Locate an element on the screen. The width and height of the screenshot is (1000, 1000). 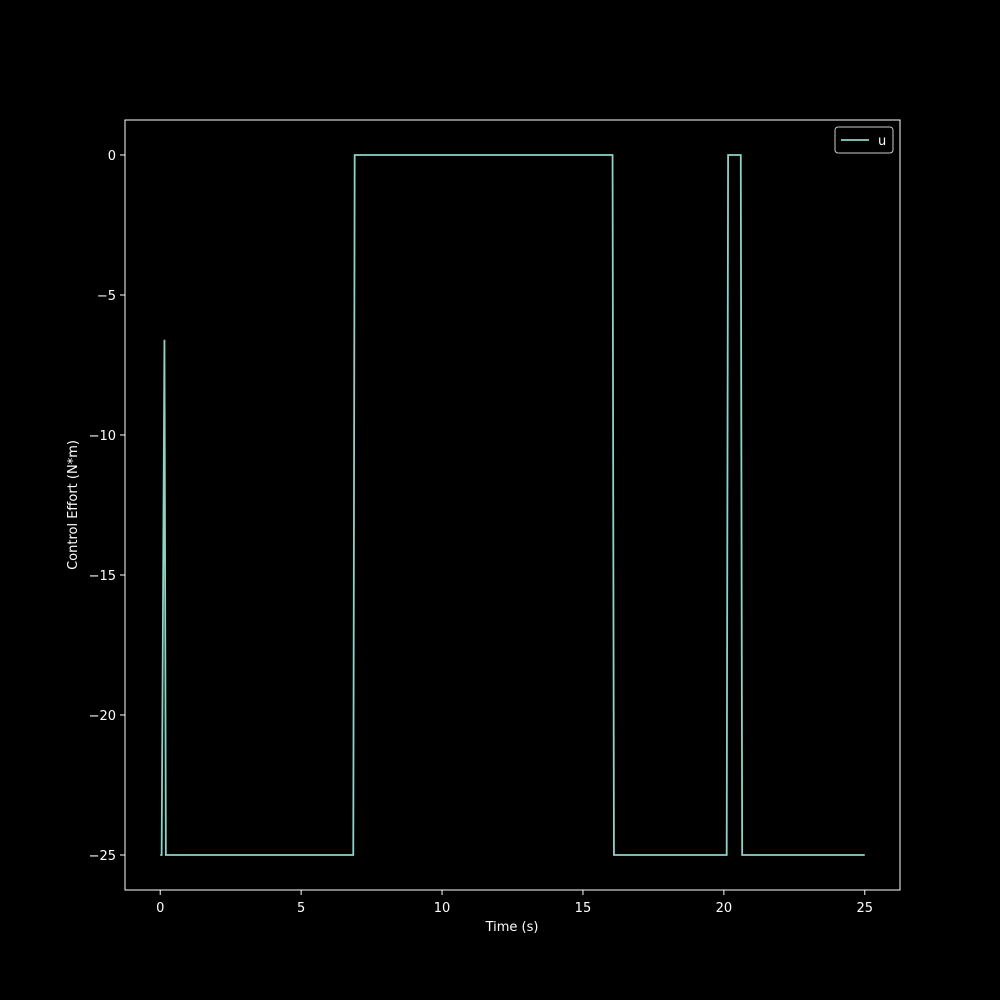
y-tick-label: −25 is located at coordinates (102, 856).